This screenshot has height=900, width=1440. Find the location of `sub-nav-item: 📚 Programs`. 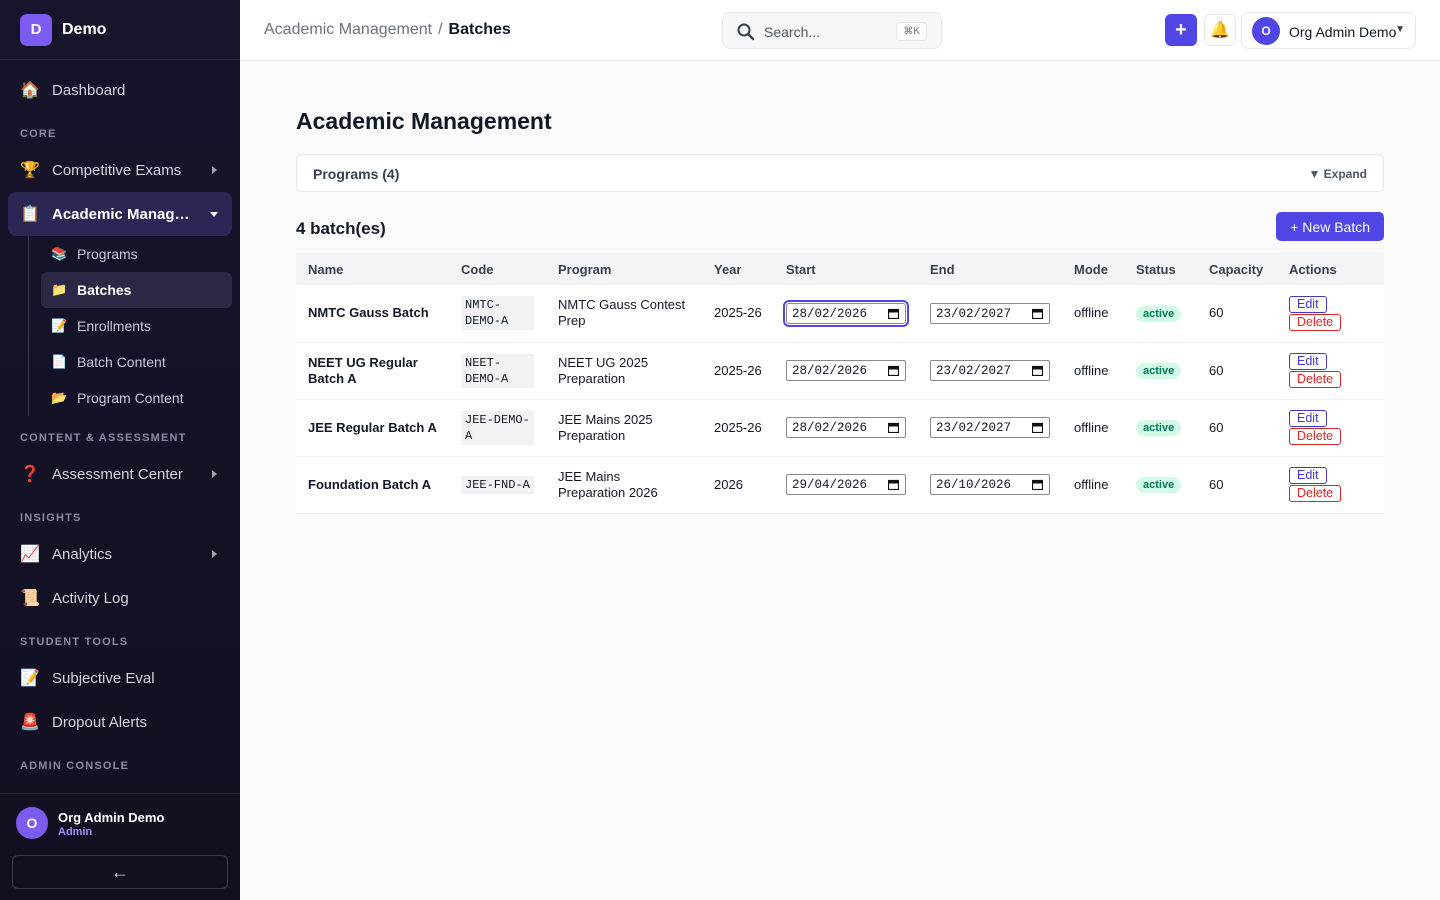

sub-nav-item: 📚 Programs is located at coordinates (136, 254).